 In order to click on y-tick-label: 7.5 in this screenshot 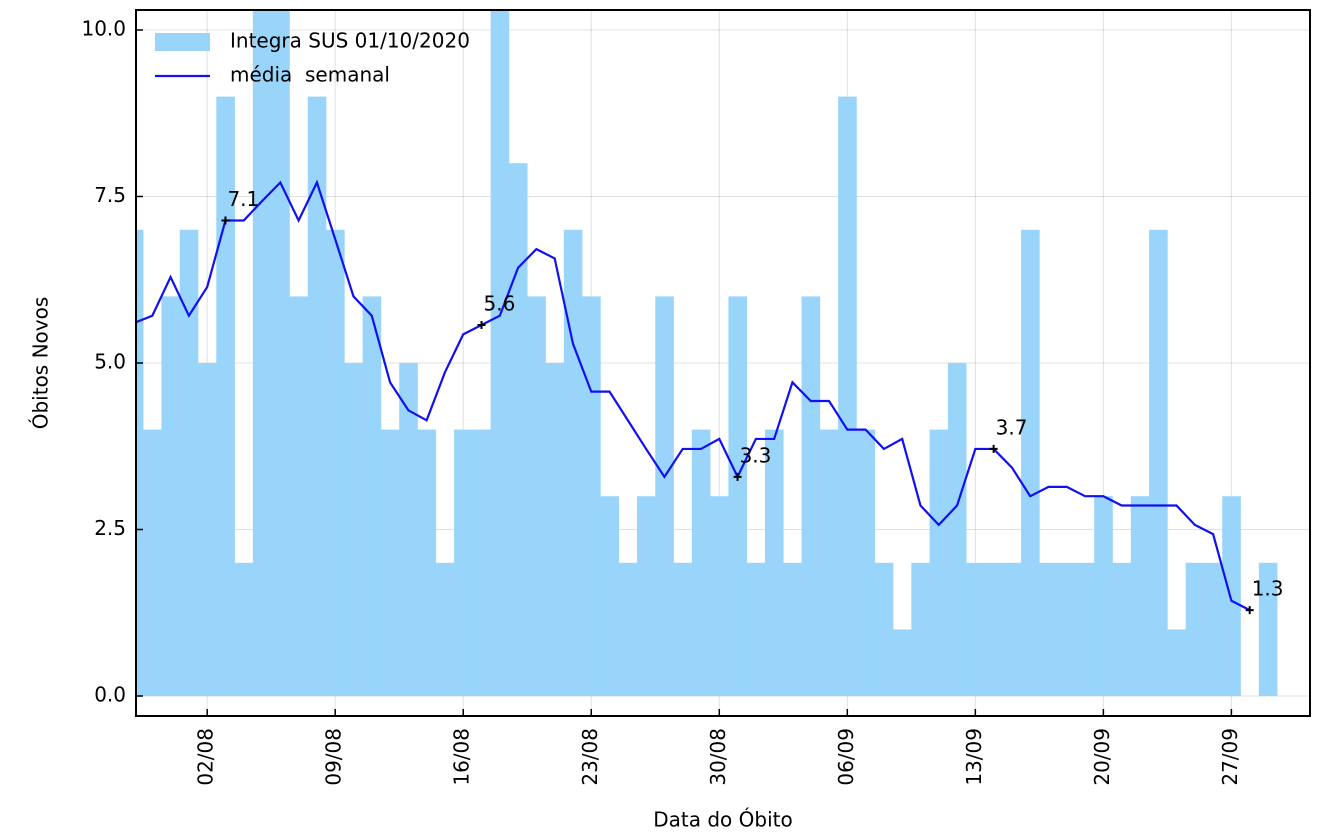, I will do `click(110, 195)`.